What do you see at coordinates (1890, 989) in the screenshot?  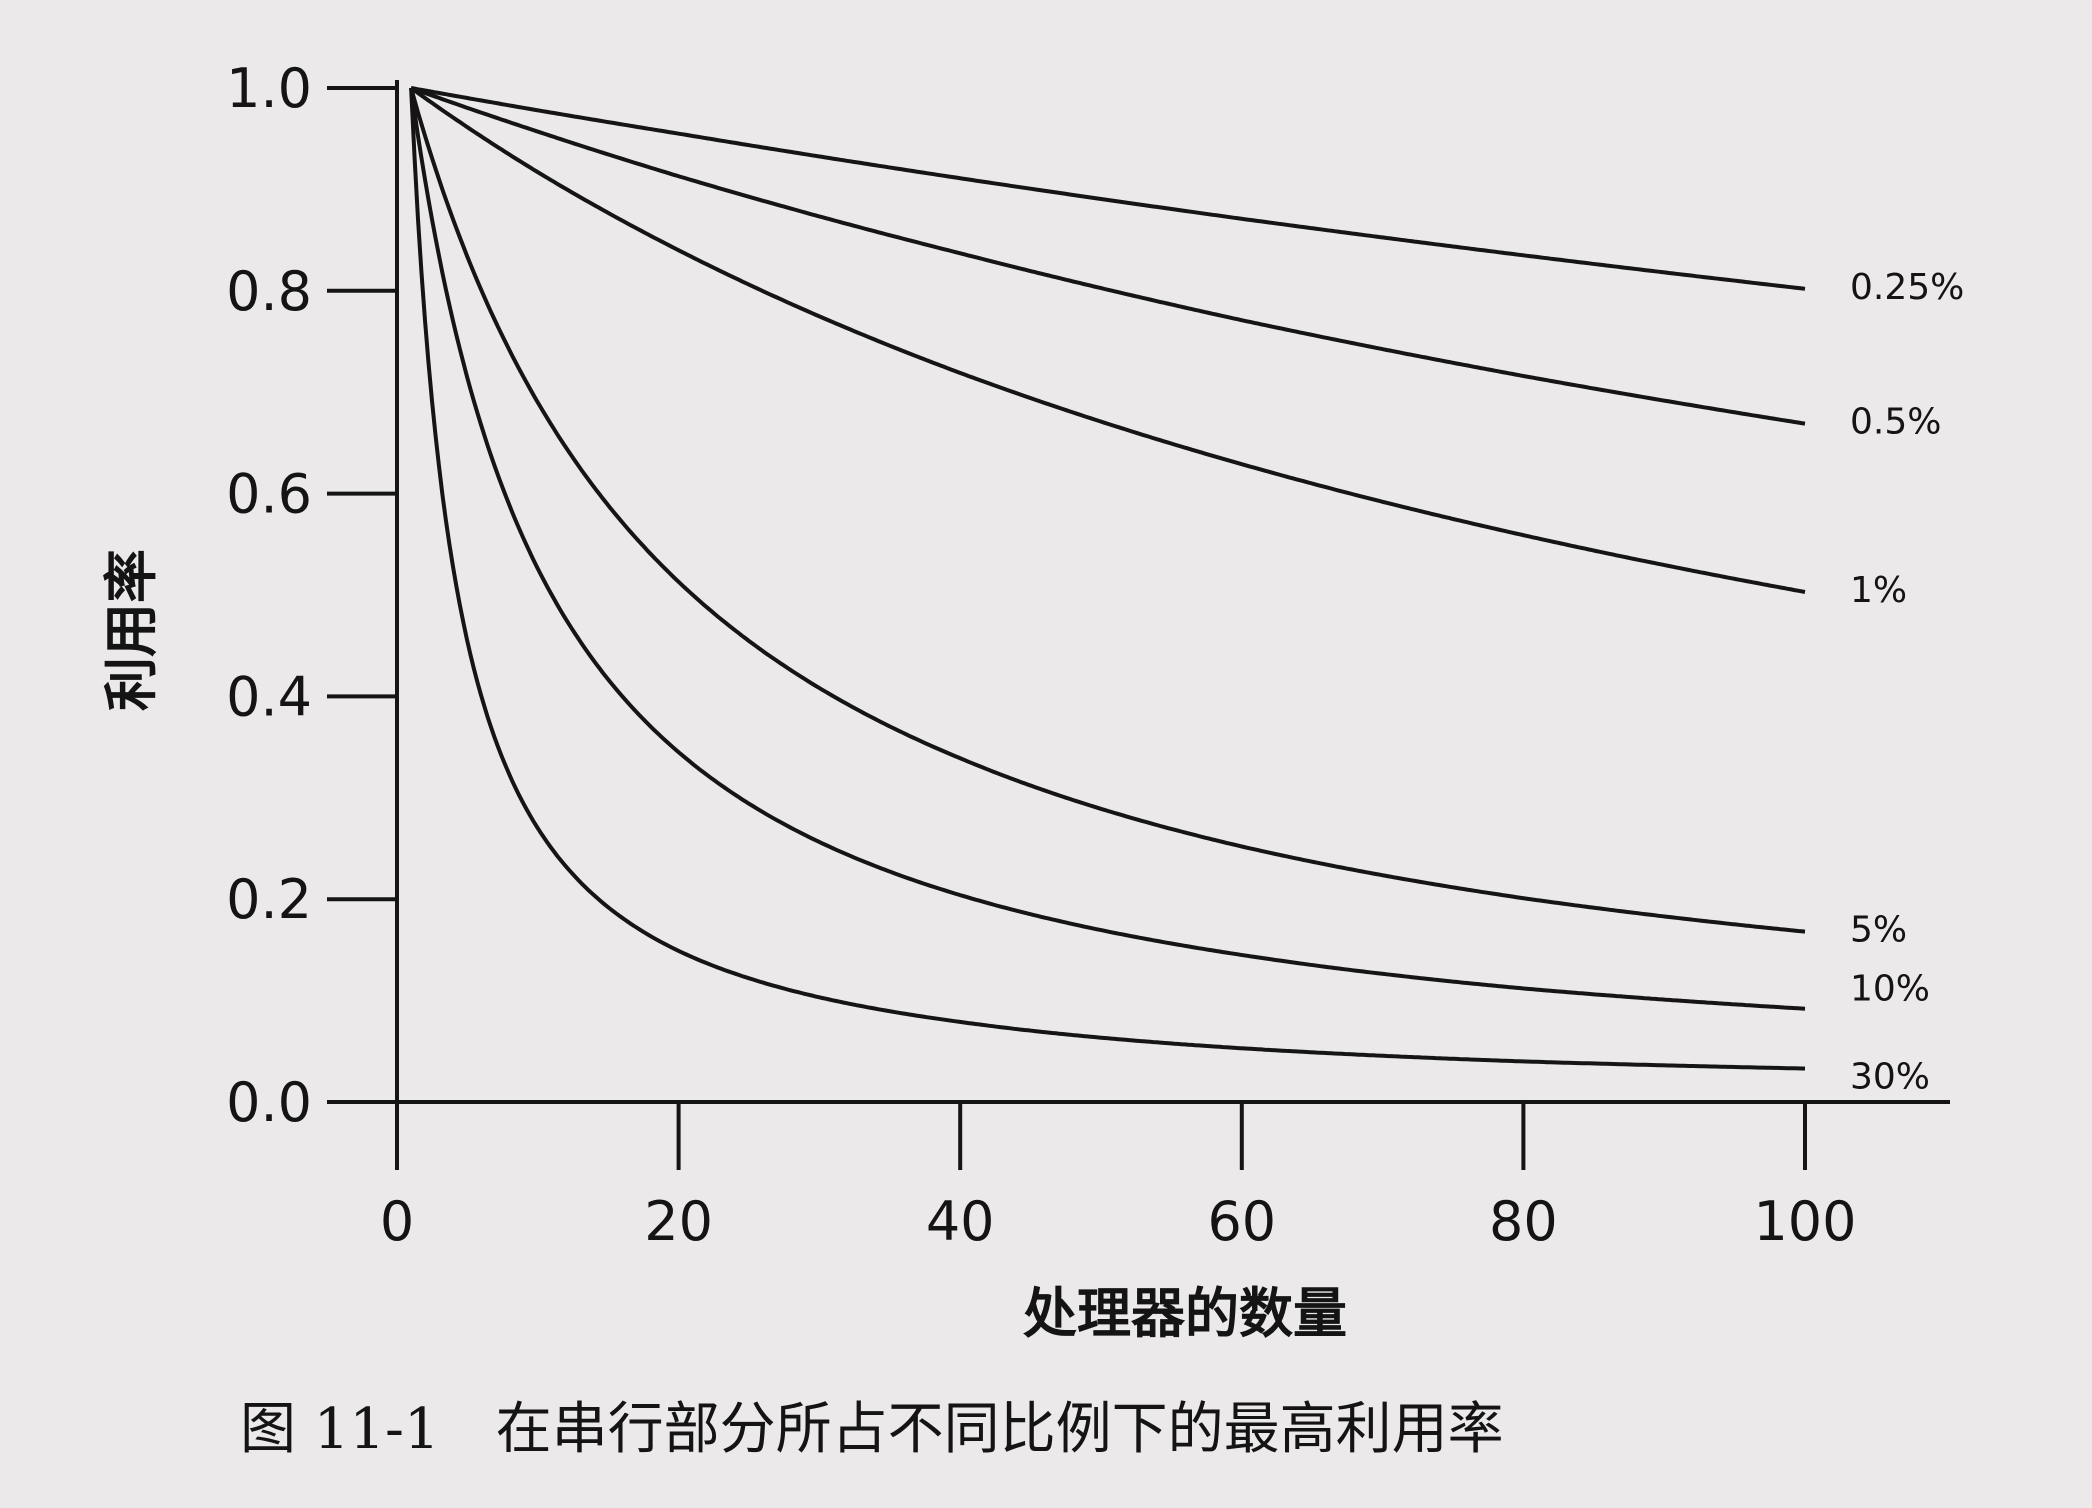 I see `series-label: 10%` at bounding box center [1890, 989].